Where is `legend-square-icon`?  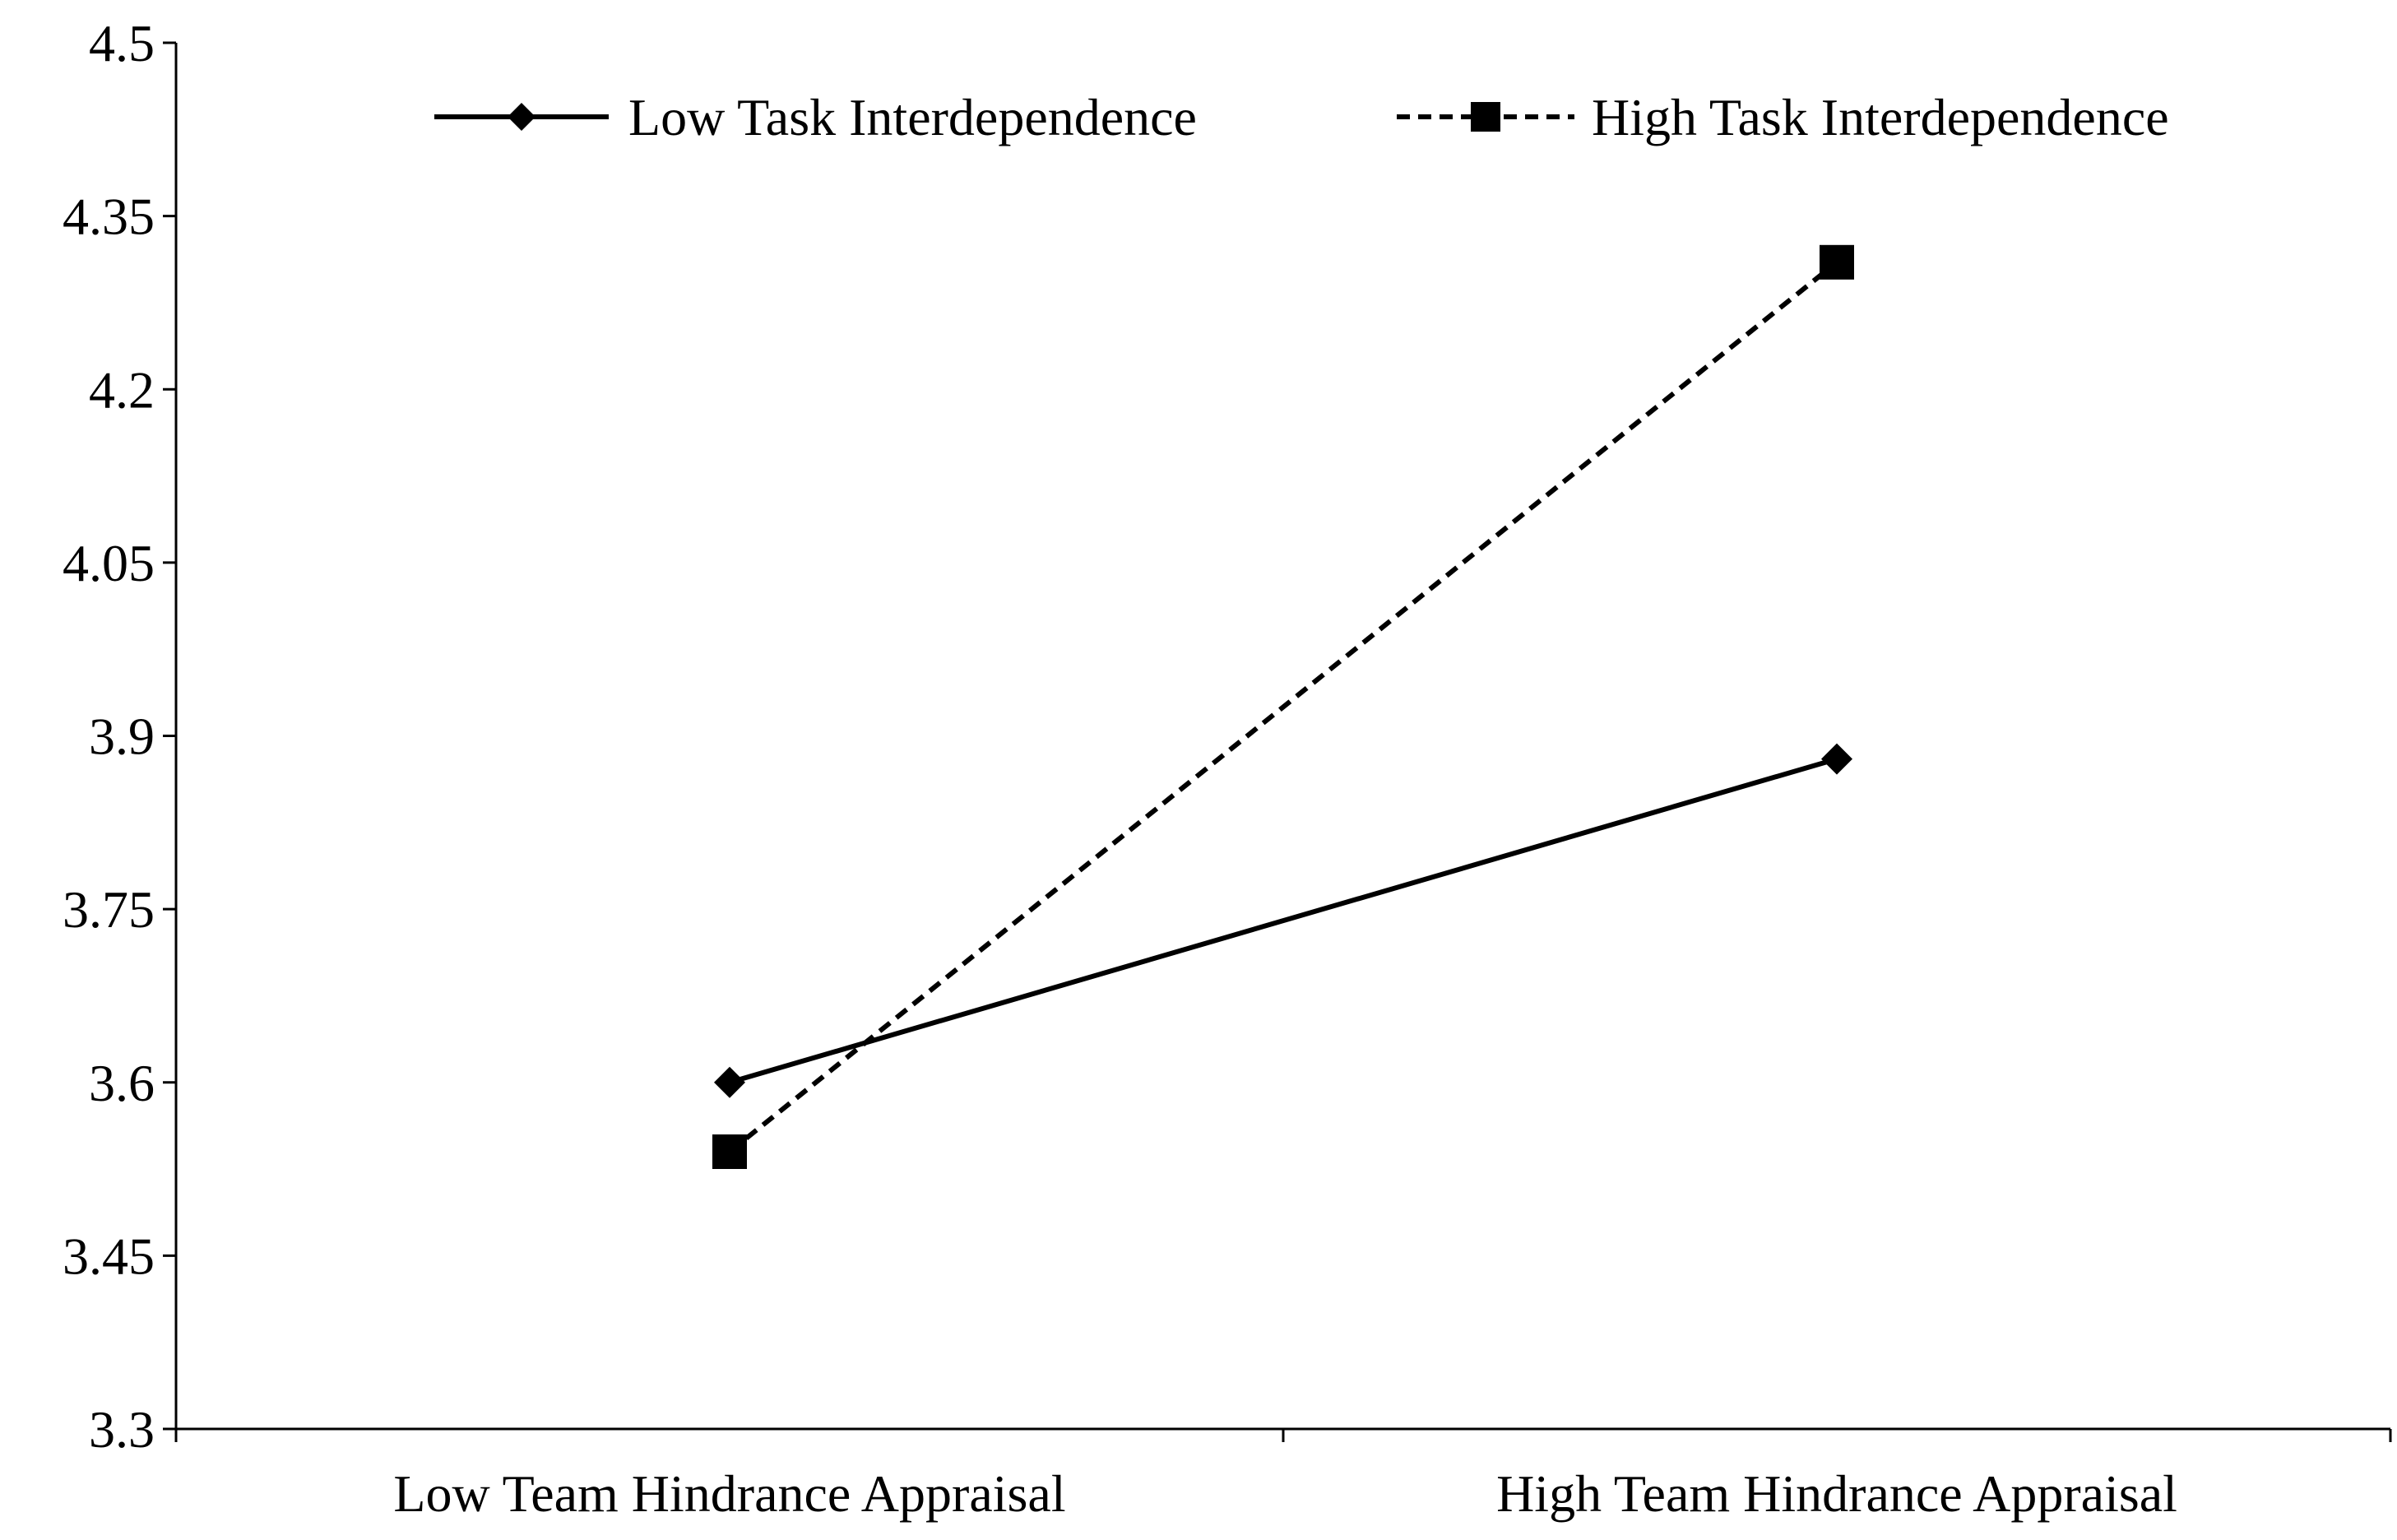 legend-square-icon is located at coordinates (1485, 117).